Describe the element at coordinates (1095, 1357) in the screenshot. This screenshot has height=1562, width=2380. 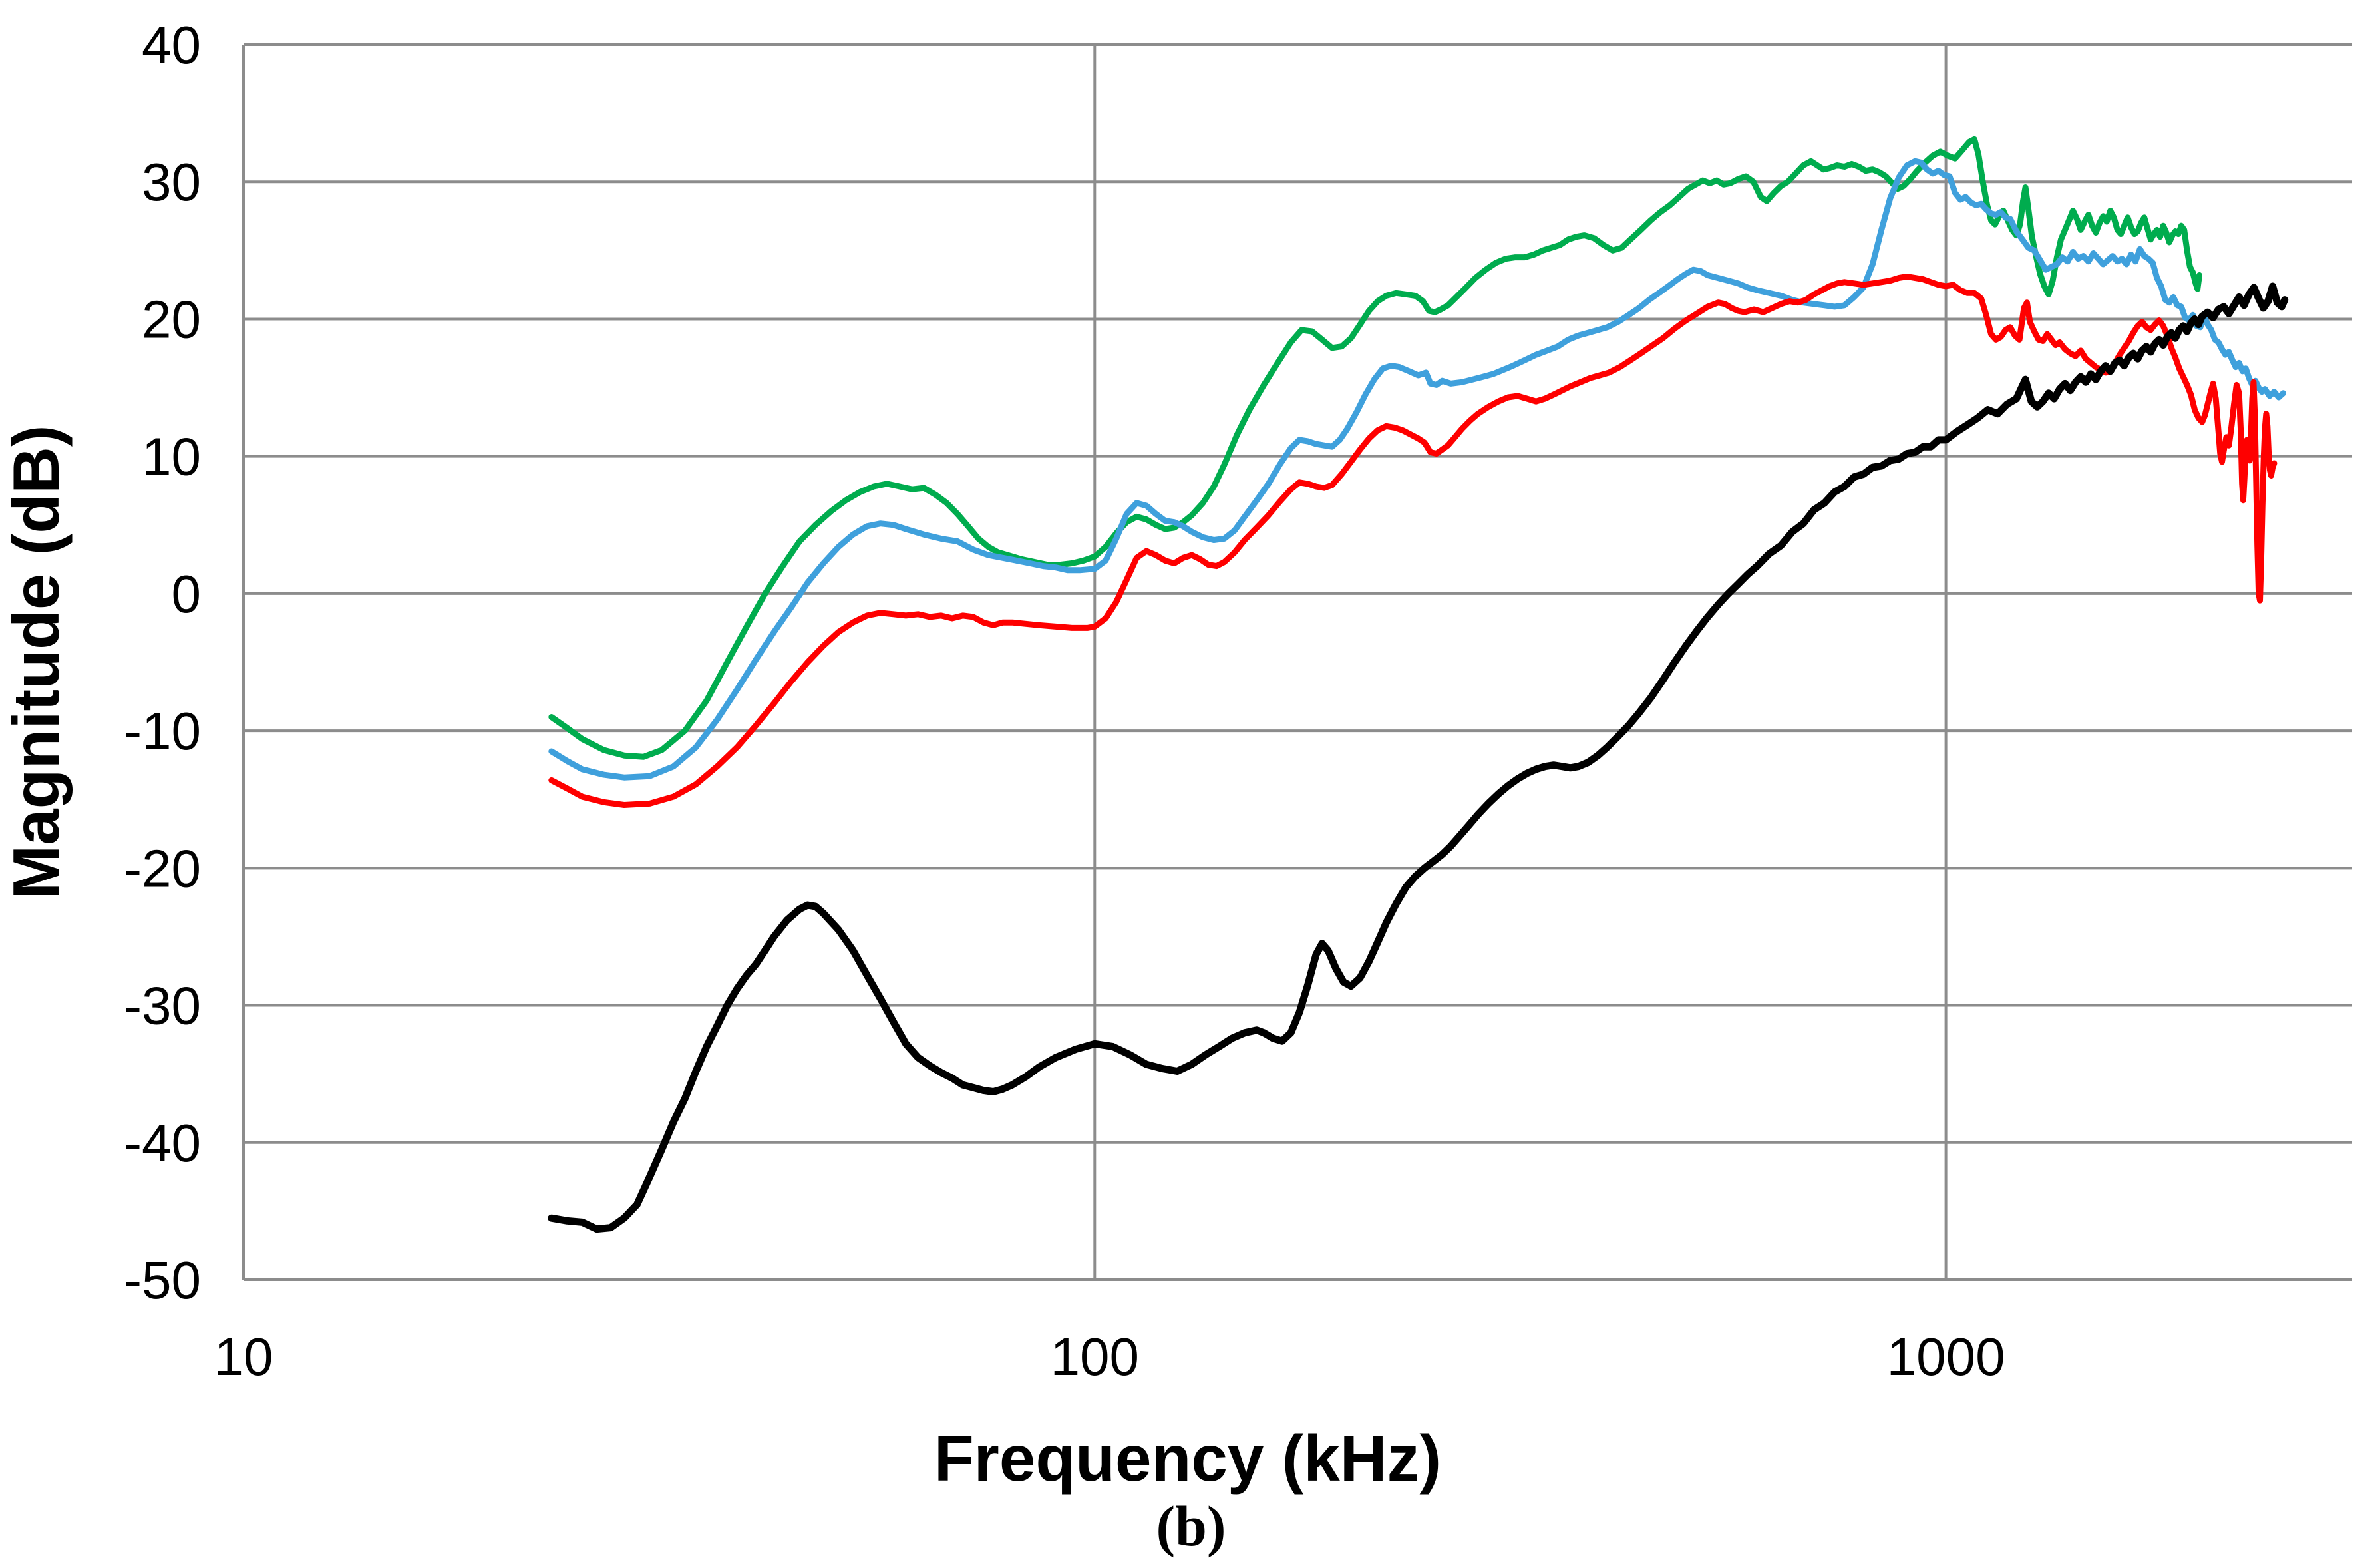
I see `x-tick-label-100: 100` at that location.